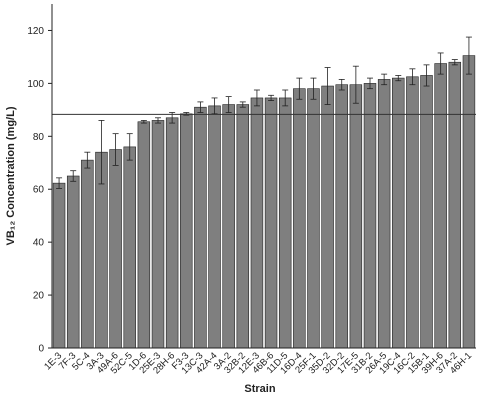  I want to click on y-tick-label: 0, so click(41, 349).